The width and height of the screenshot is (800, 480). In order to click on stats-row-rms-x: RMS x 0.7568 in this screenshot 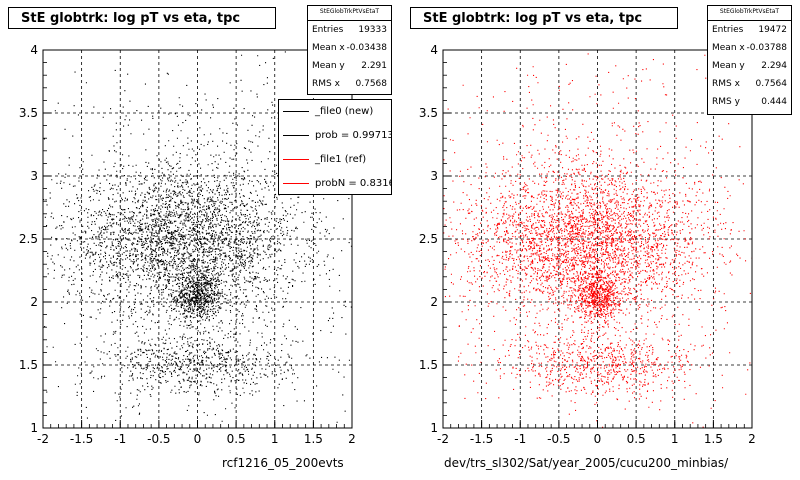, I will do `click(349, 84)`.